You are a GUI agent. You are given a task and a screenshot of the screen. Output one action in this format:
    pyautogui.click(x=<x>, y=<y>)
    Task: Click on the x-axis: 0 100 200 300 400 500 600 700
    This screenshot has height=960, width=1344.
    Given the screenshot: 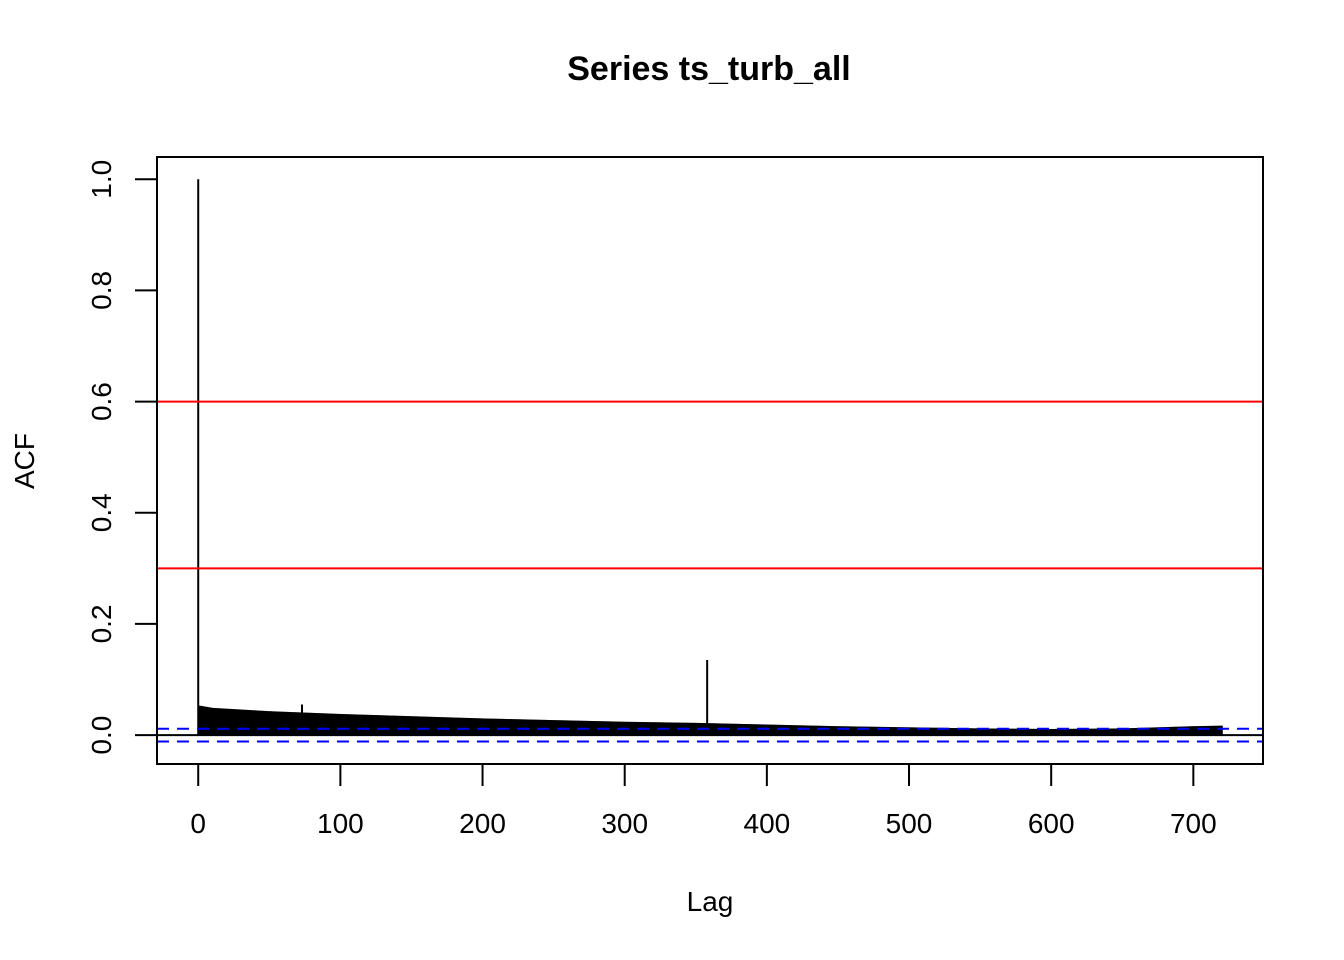 What is the action you would take?
    pyautogui.click(x=703, y=801)
    